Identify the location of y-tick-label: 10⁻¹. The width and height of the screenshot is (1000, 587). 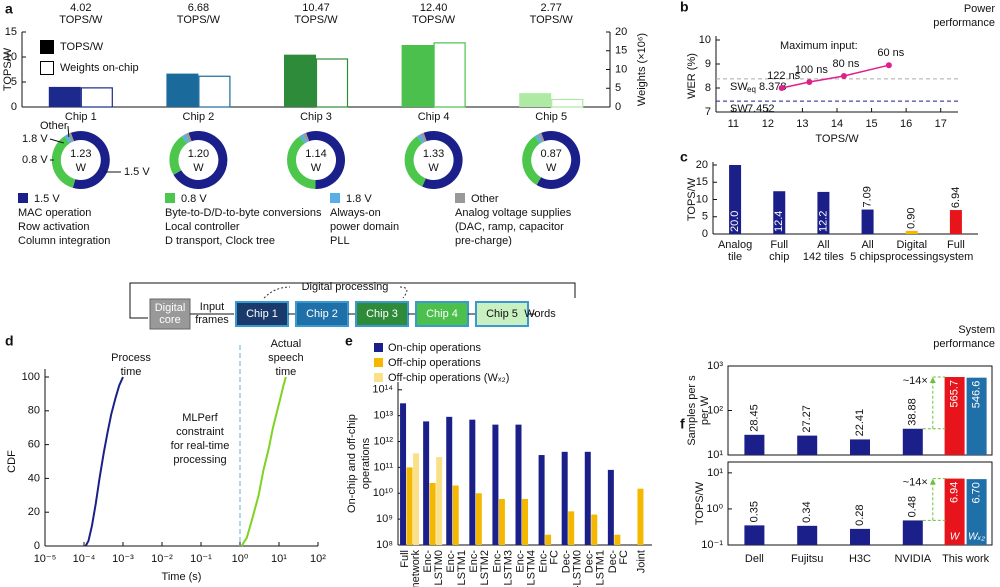
(712, 545).